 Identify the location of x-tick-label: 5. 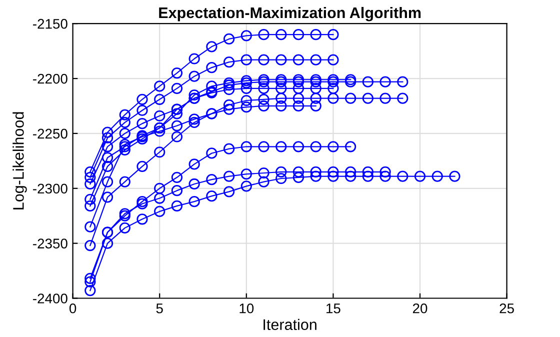
(159, 309).